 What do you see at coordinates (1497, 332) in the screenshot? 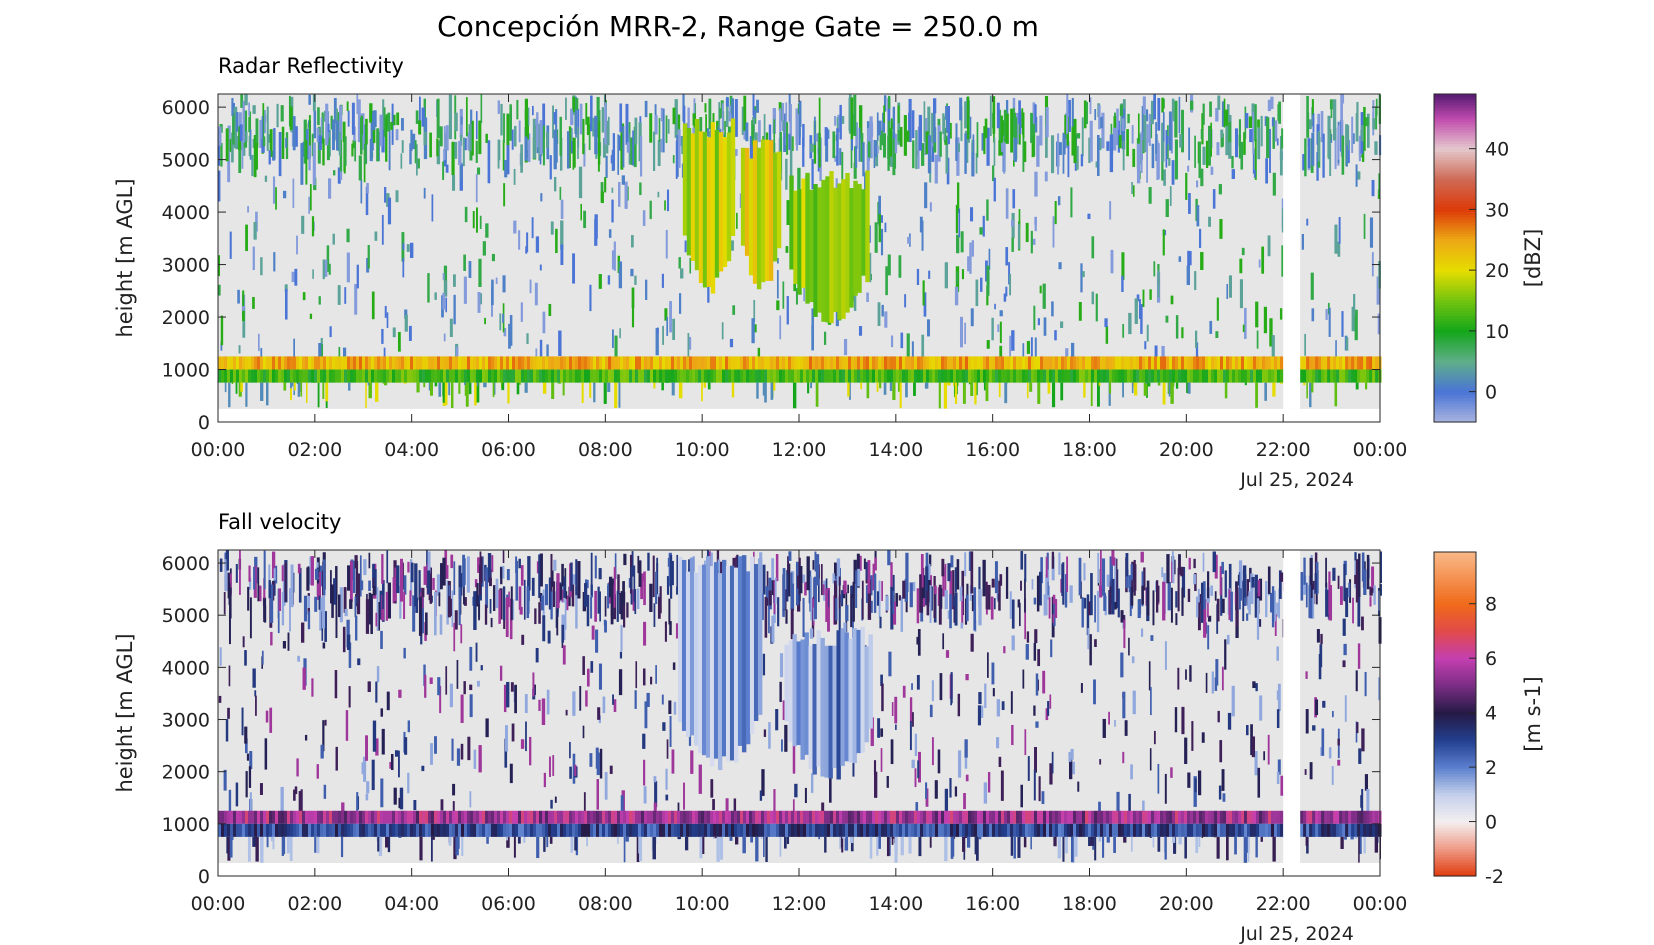
I see `colorbar-tick-label: 10` at bounding box center [1497, 332].